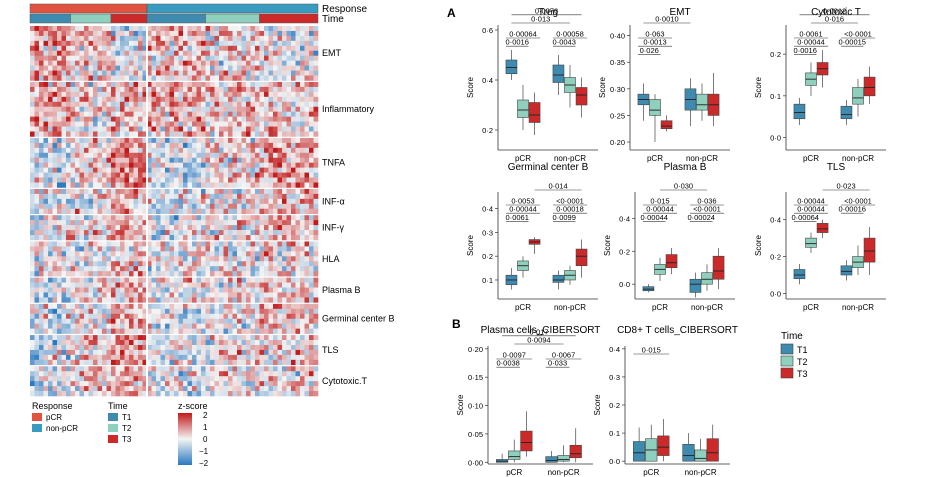 The width and height of the screenshot is (933, 477). I want to click on y-tick-label: 0·4, so click(487, 80).